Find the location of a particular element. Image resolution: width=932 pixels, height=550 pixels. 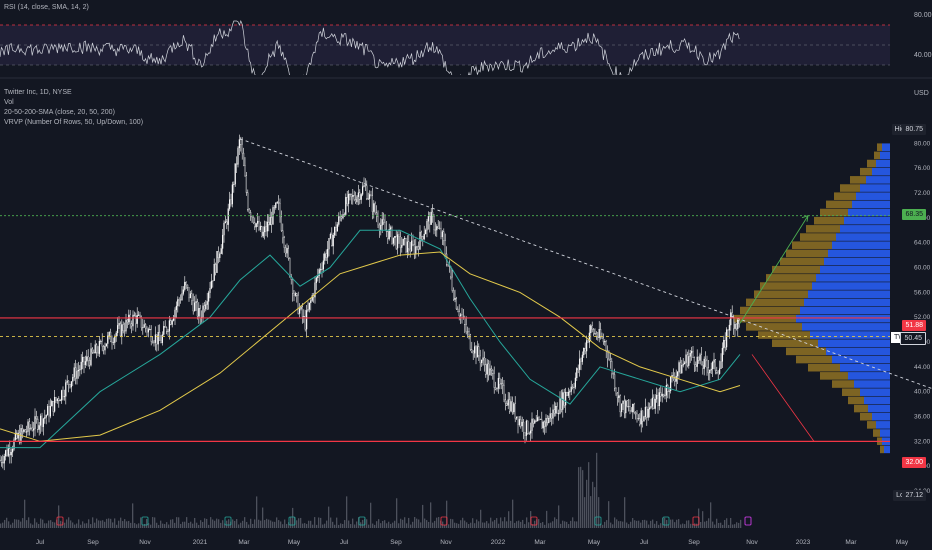

y-tick-3: 36.00 is located at coordinates (922, 417).